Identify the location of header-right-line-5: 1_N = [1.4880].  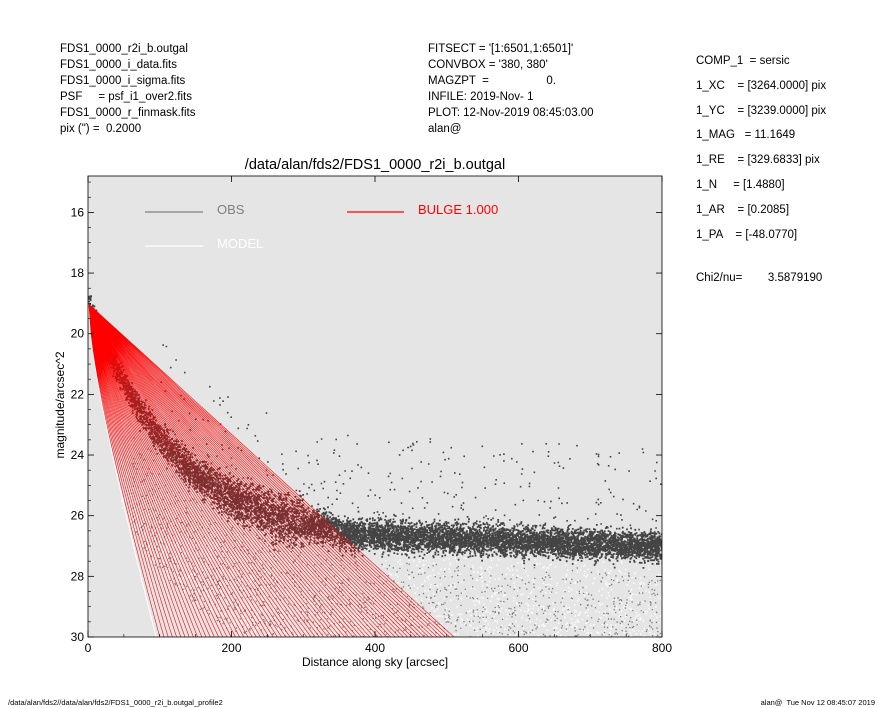
(740, 184).